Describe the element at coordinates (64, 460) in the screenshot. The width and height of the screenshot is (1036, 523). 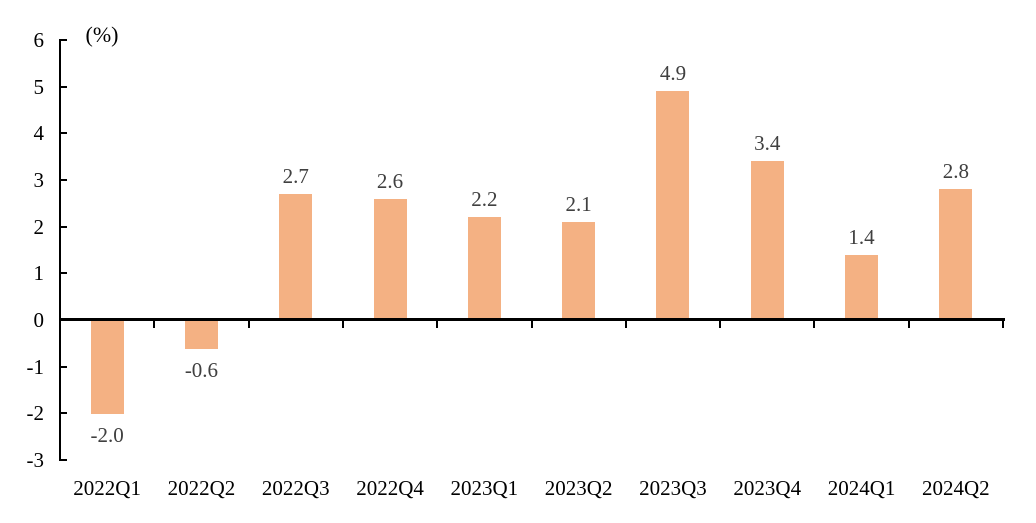
I see `y-tick--3` at that location.